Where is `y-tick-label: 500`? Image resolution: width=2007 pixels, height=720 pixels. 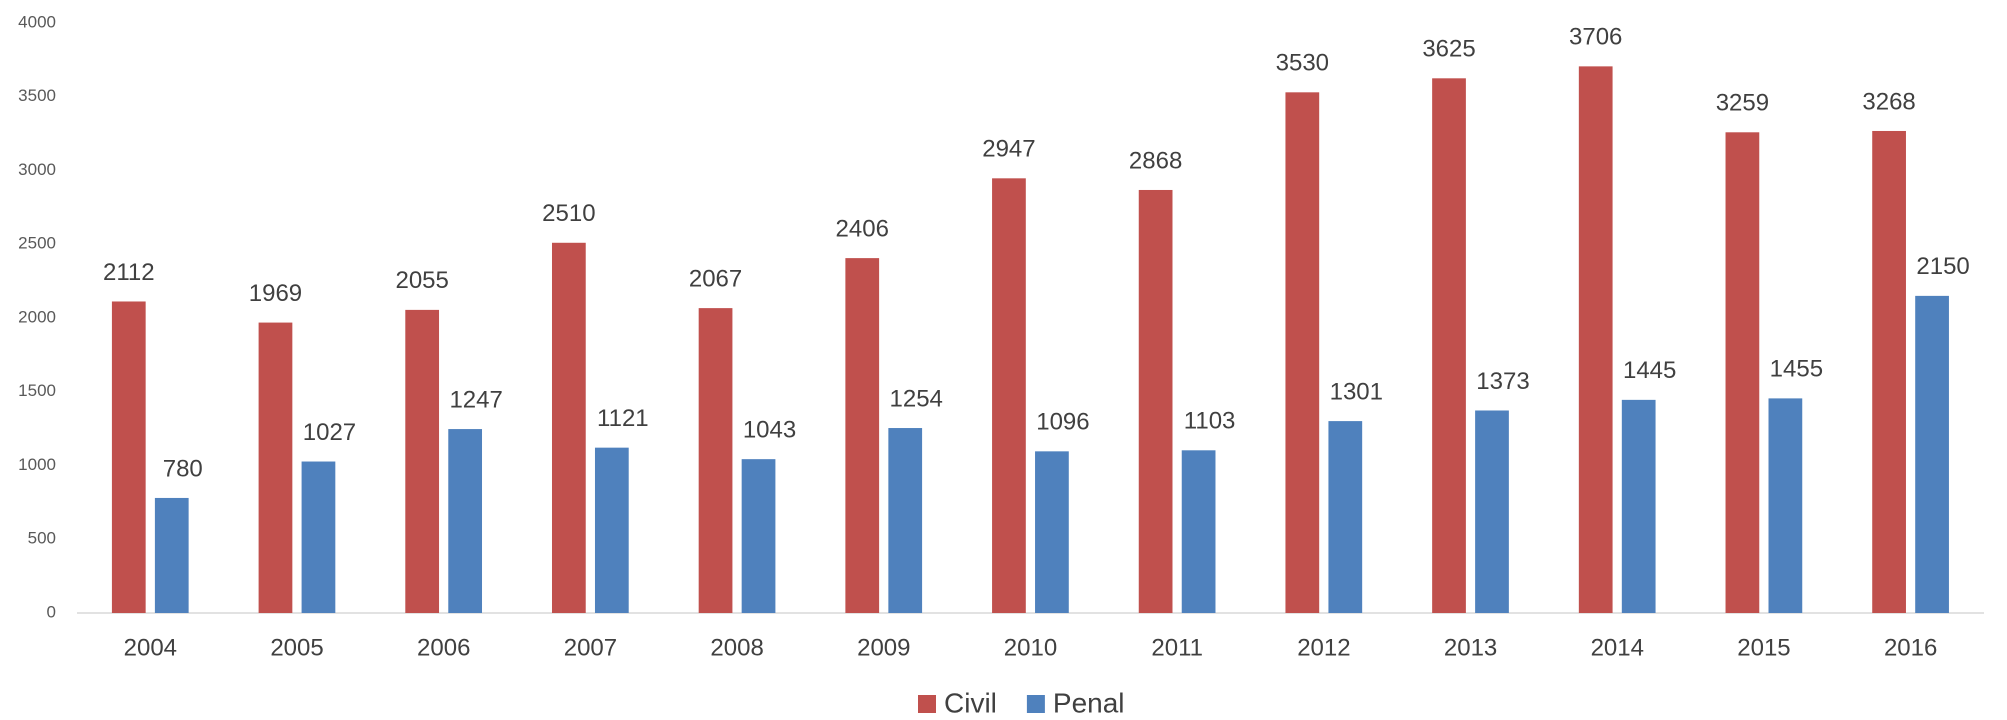
y-tick-label: 500 is located at coordinates (42, 538).